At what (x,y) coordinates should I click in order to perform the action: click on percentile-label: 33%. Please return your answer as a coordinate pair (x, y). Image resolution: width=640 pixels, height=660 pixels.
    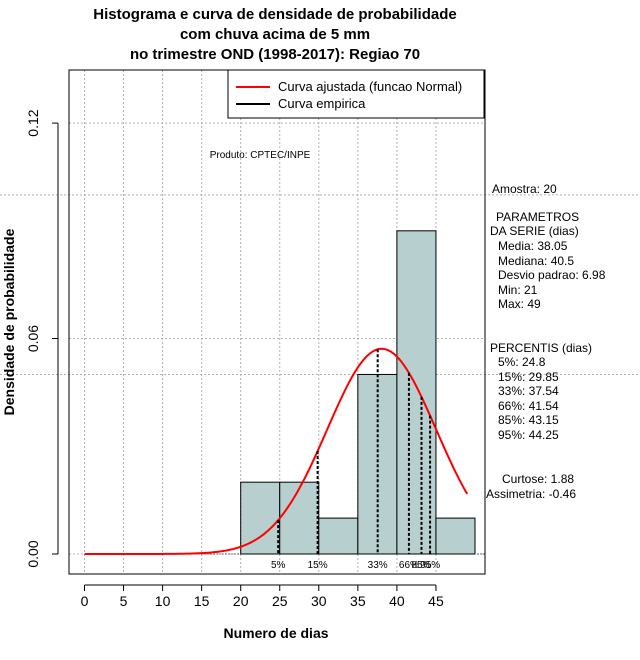
    Looking at the image, I should click on (378, 565).